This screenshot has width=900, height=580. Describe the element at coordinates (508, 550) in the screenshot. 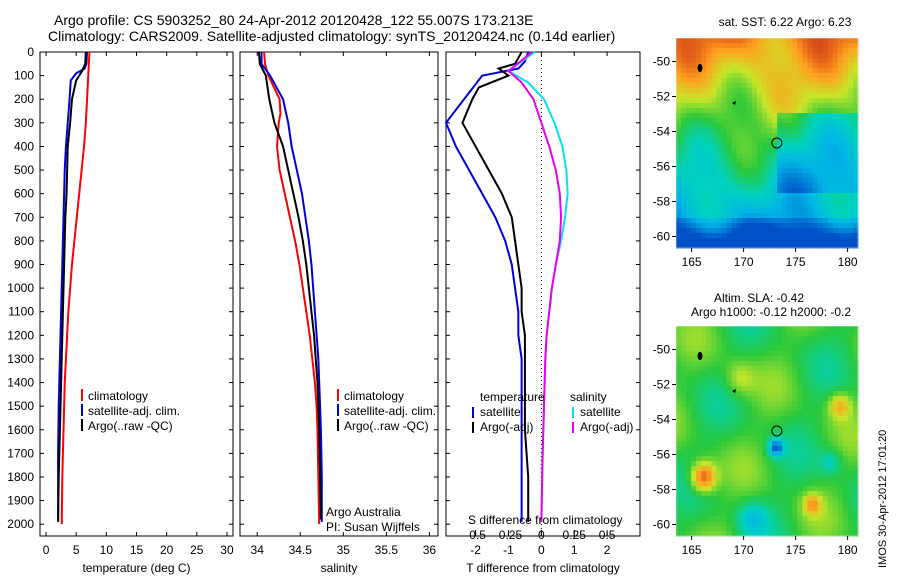

I see `xtick-label: -1` at that location.